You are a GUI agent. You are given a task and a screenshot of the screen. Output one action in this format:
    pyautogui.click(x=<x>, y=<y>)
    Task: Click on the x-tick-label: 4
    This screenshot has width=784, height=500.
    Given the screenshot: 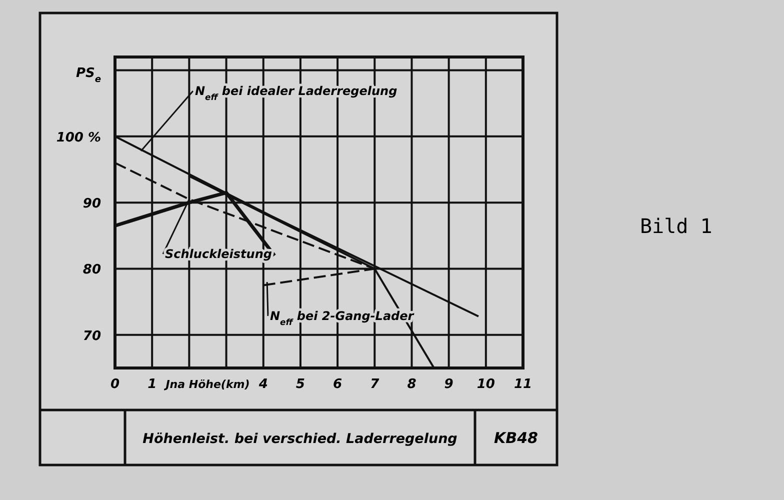 What is the action you would take?
    pyautogui.click(x=263, y=384)
    